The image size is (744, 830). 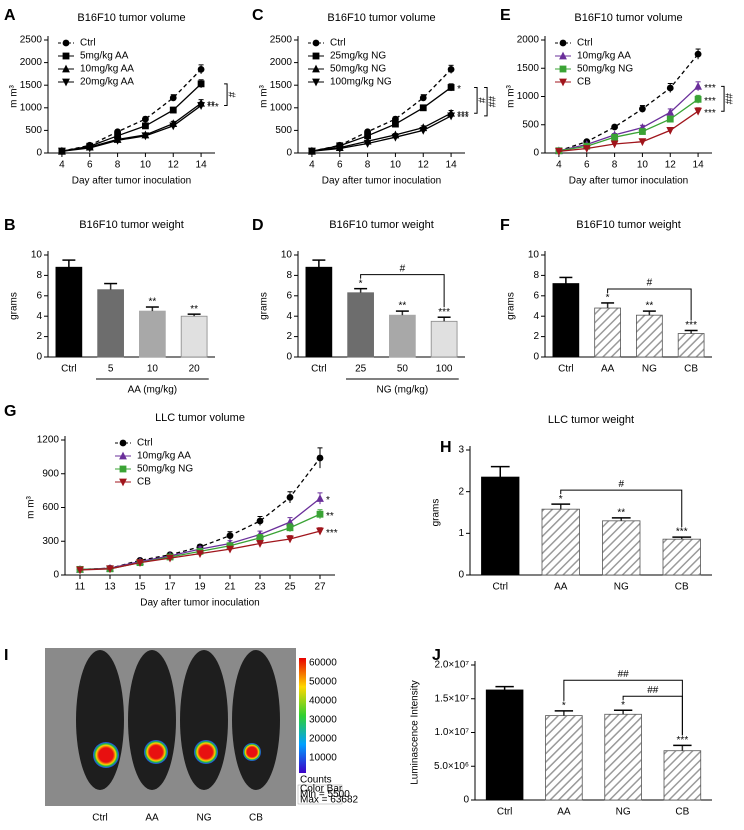 I want to click on y-tick-label: 3, so click(x=461, y=450).